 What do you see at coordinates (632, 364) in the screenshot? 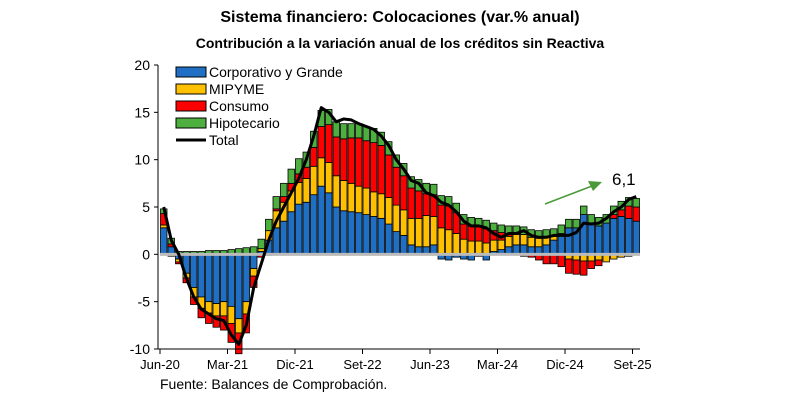
I see `x-tick-label: Set-25` at bounding box center [632, 364].